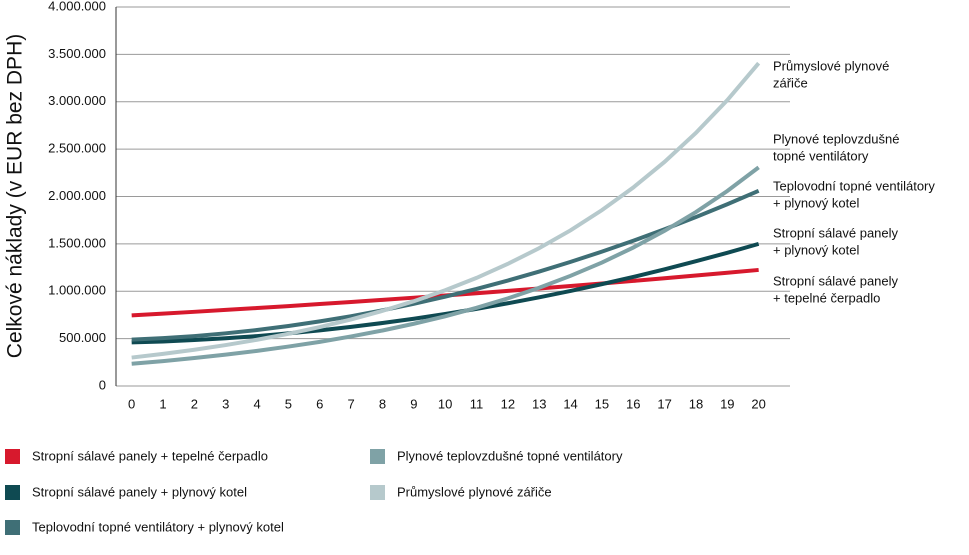 This screenshot has width=969, height=555. I want to click on y-tick-label: 3.000.000, so click(77, 100).